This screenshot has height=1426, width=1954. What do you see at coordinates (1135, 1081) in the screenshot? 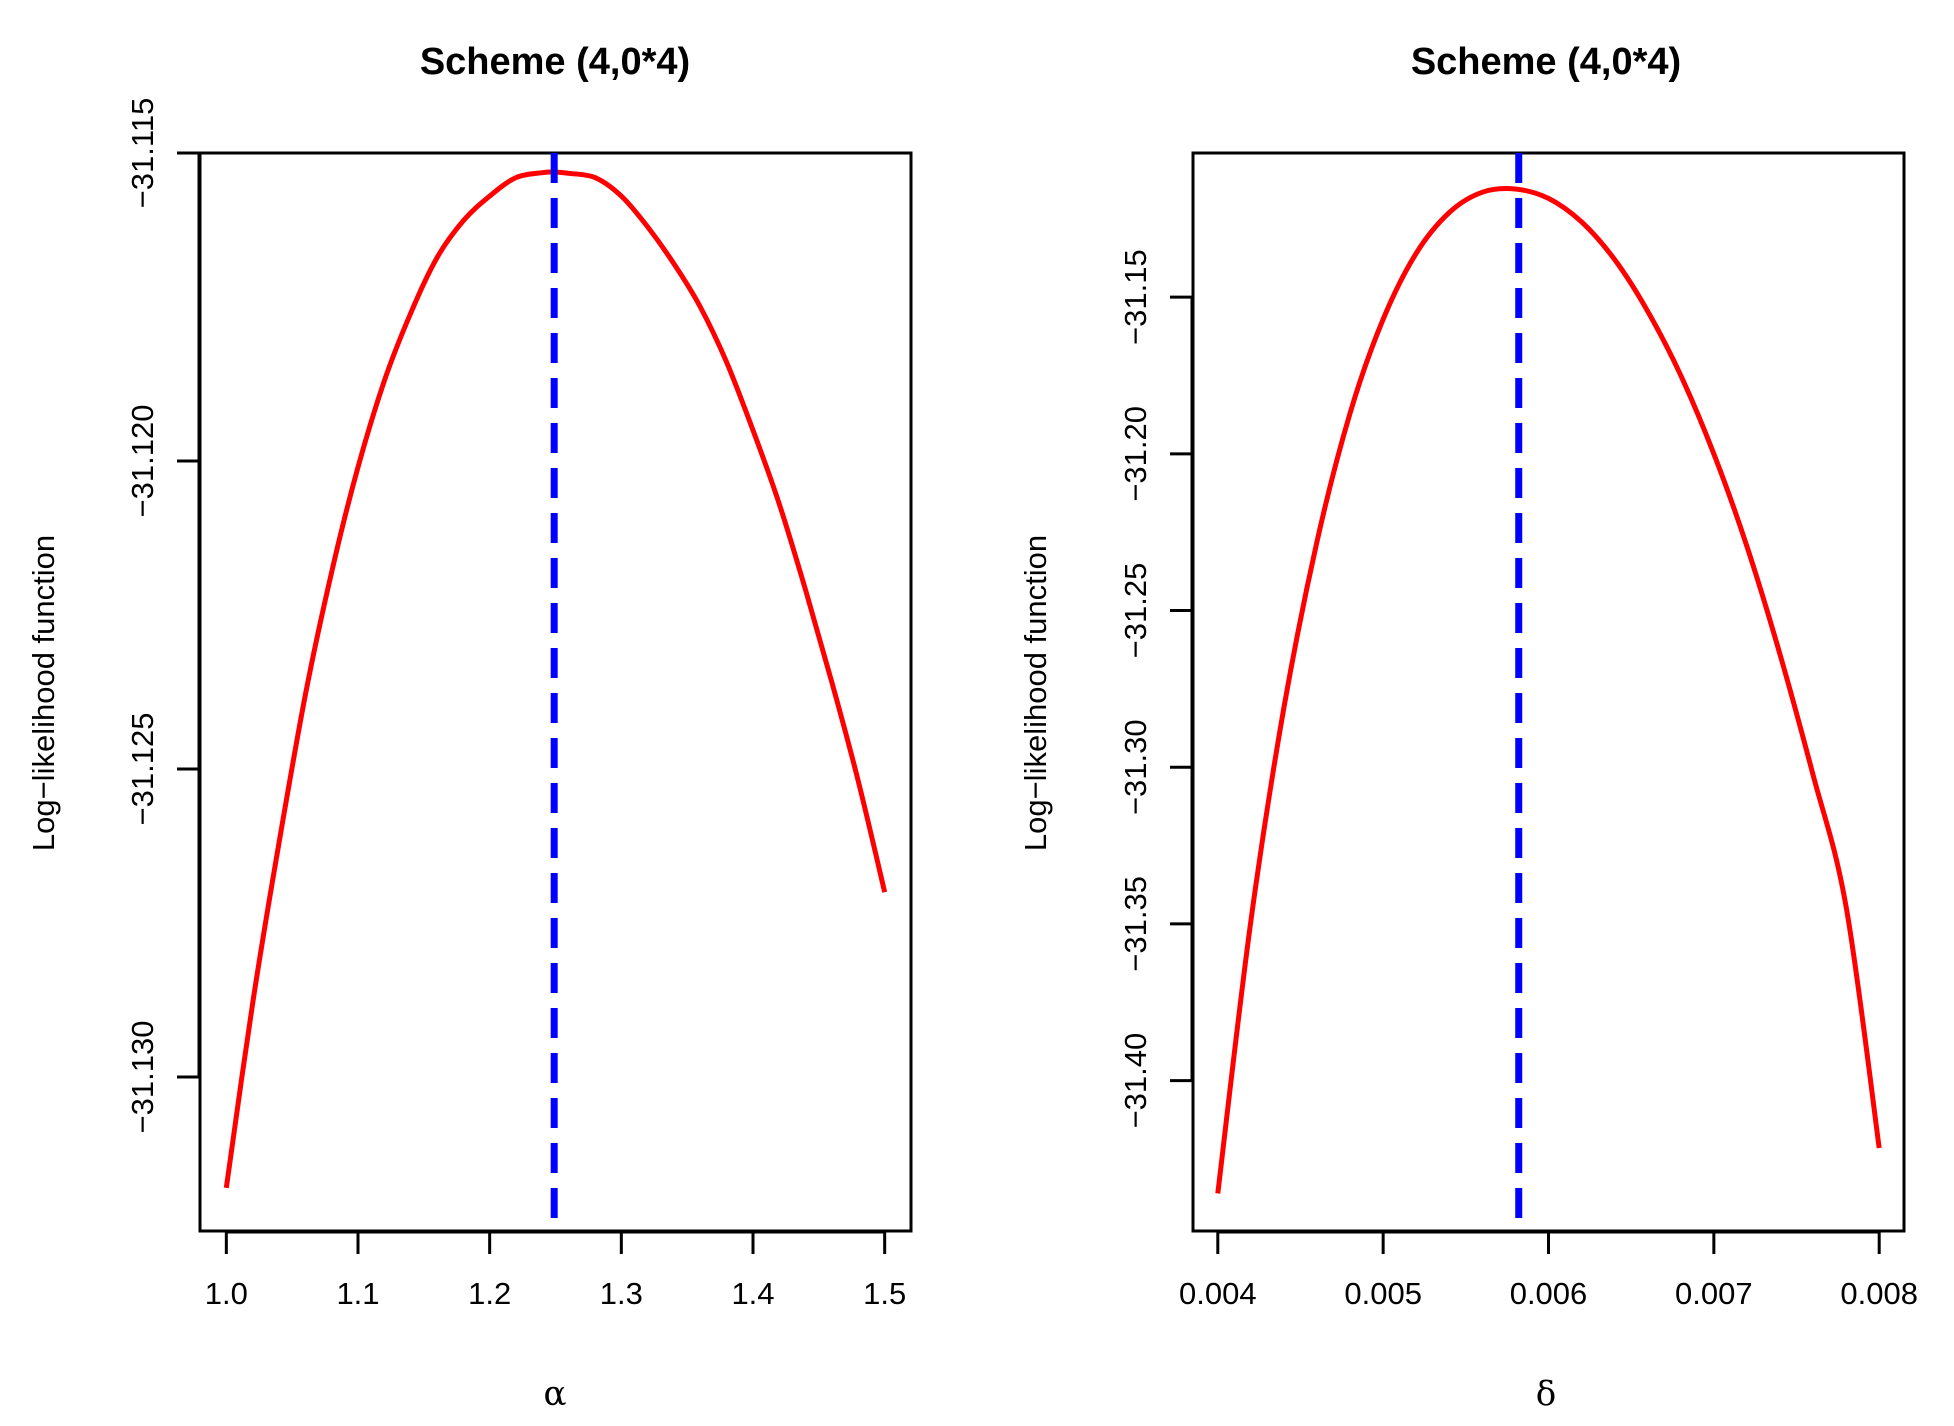
I see `right-y-tick-label: −31.40` at bounding box center [1135, 1081].